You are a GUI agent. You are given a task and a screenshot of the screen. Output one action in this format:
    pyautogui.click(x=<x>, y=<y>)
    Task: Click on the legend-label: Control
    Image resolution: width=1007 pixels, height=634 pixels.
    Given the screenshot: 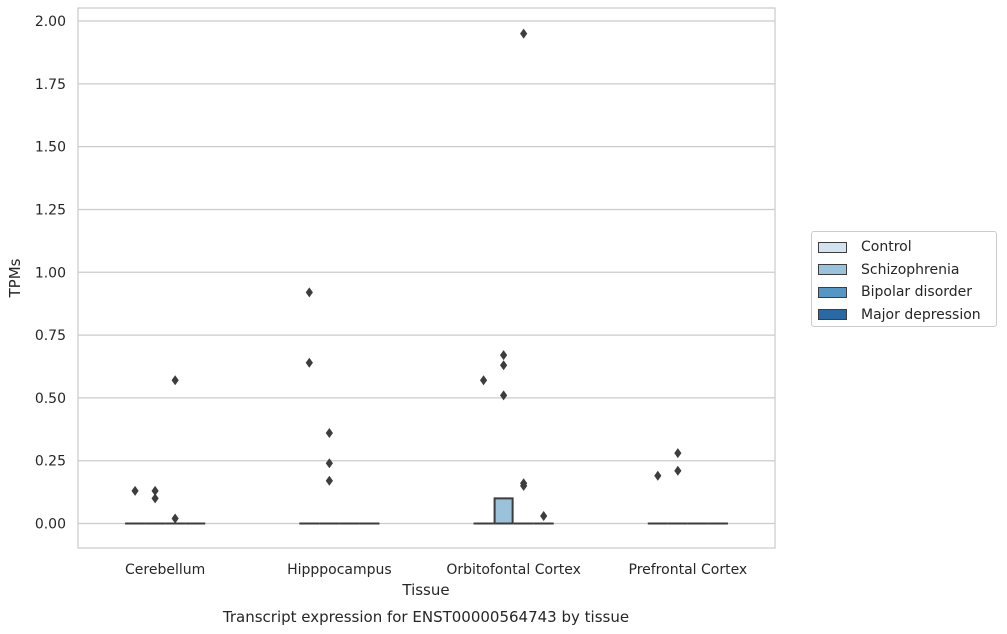 What is the action you would take?
    pyautogui.click(x=886, y=247)
    